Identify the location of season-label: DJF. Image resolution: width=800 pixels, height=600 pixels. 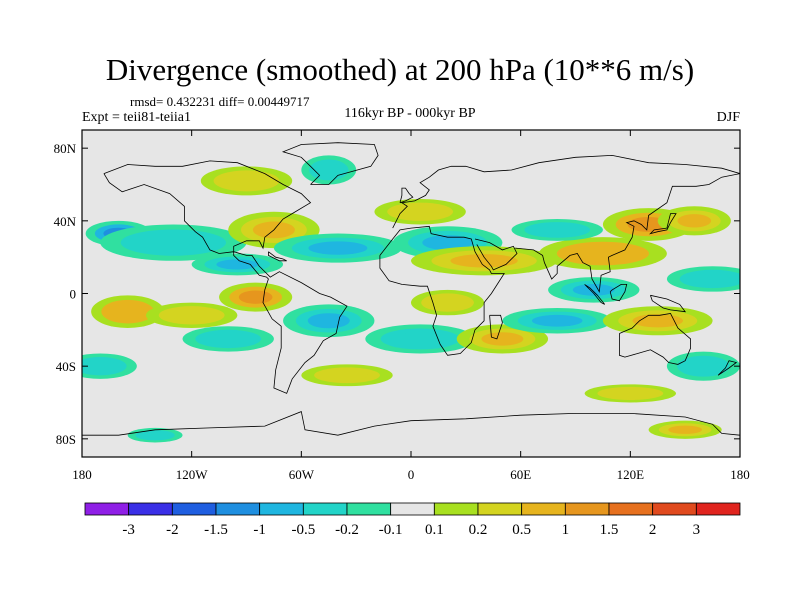
(728, 117).